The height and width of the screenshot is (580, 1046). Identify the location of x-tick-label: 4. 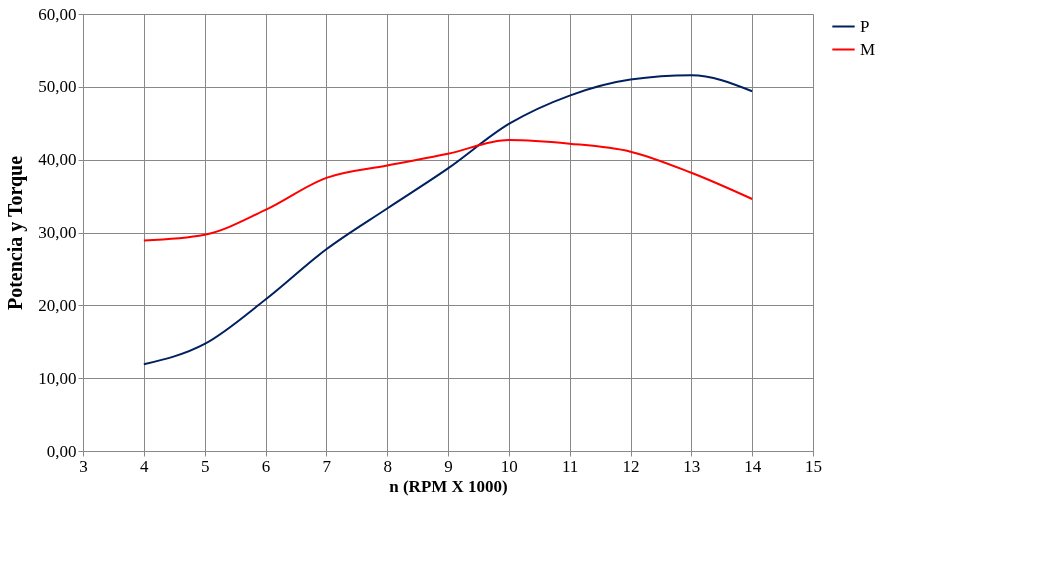
(145, 466).